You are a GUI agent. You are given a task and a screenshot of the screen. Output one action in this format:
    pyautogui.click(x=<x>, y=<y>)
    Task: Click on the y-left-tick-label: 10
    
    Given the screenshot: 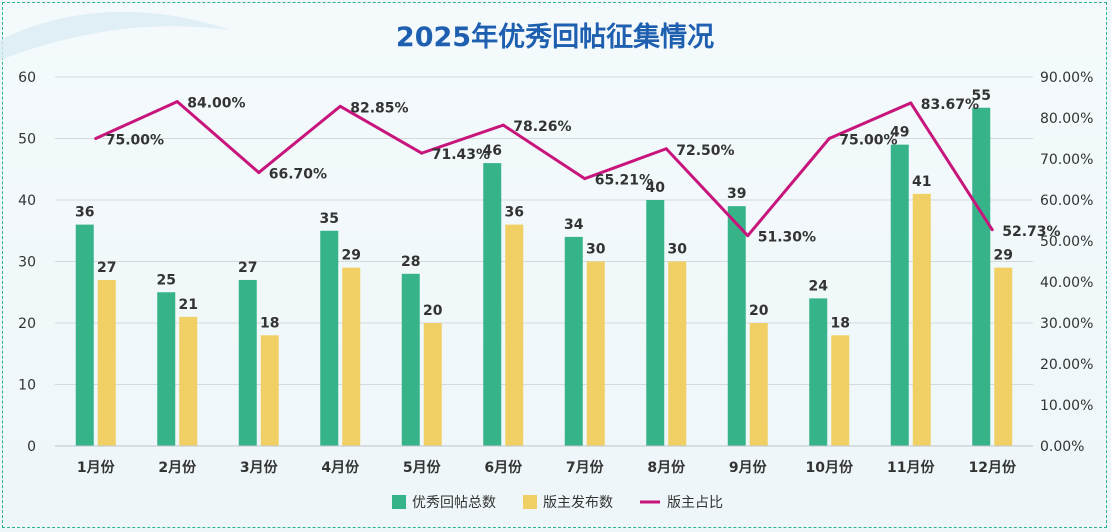 What is the action you would take?
    pyautogui.click(x=27, y=386)
    